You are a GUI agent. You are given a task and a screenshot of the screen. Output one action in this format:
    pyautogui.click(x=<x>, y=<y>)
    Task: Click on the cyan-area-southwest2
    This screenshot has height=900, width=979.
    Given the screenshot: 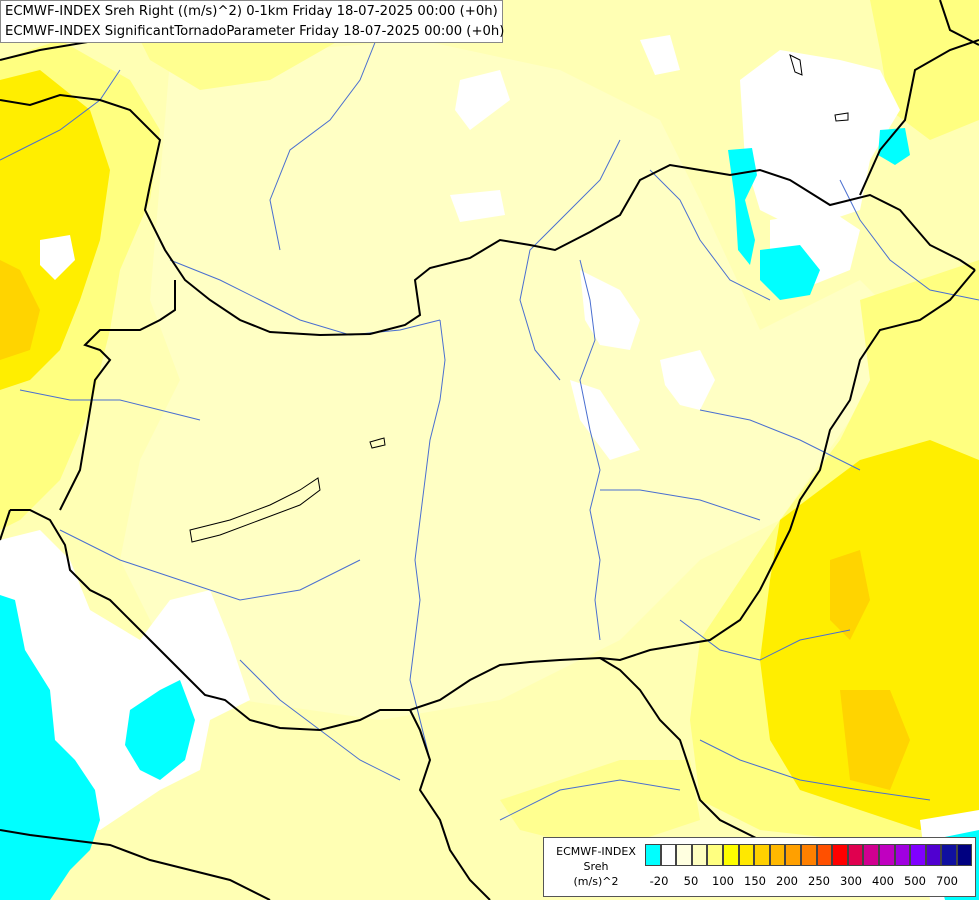 What is the action you would take?
    pyautogui.click(x=160, y=730)
    